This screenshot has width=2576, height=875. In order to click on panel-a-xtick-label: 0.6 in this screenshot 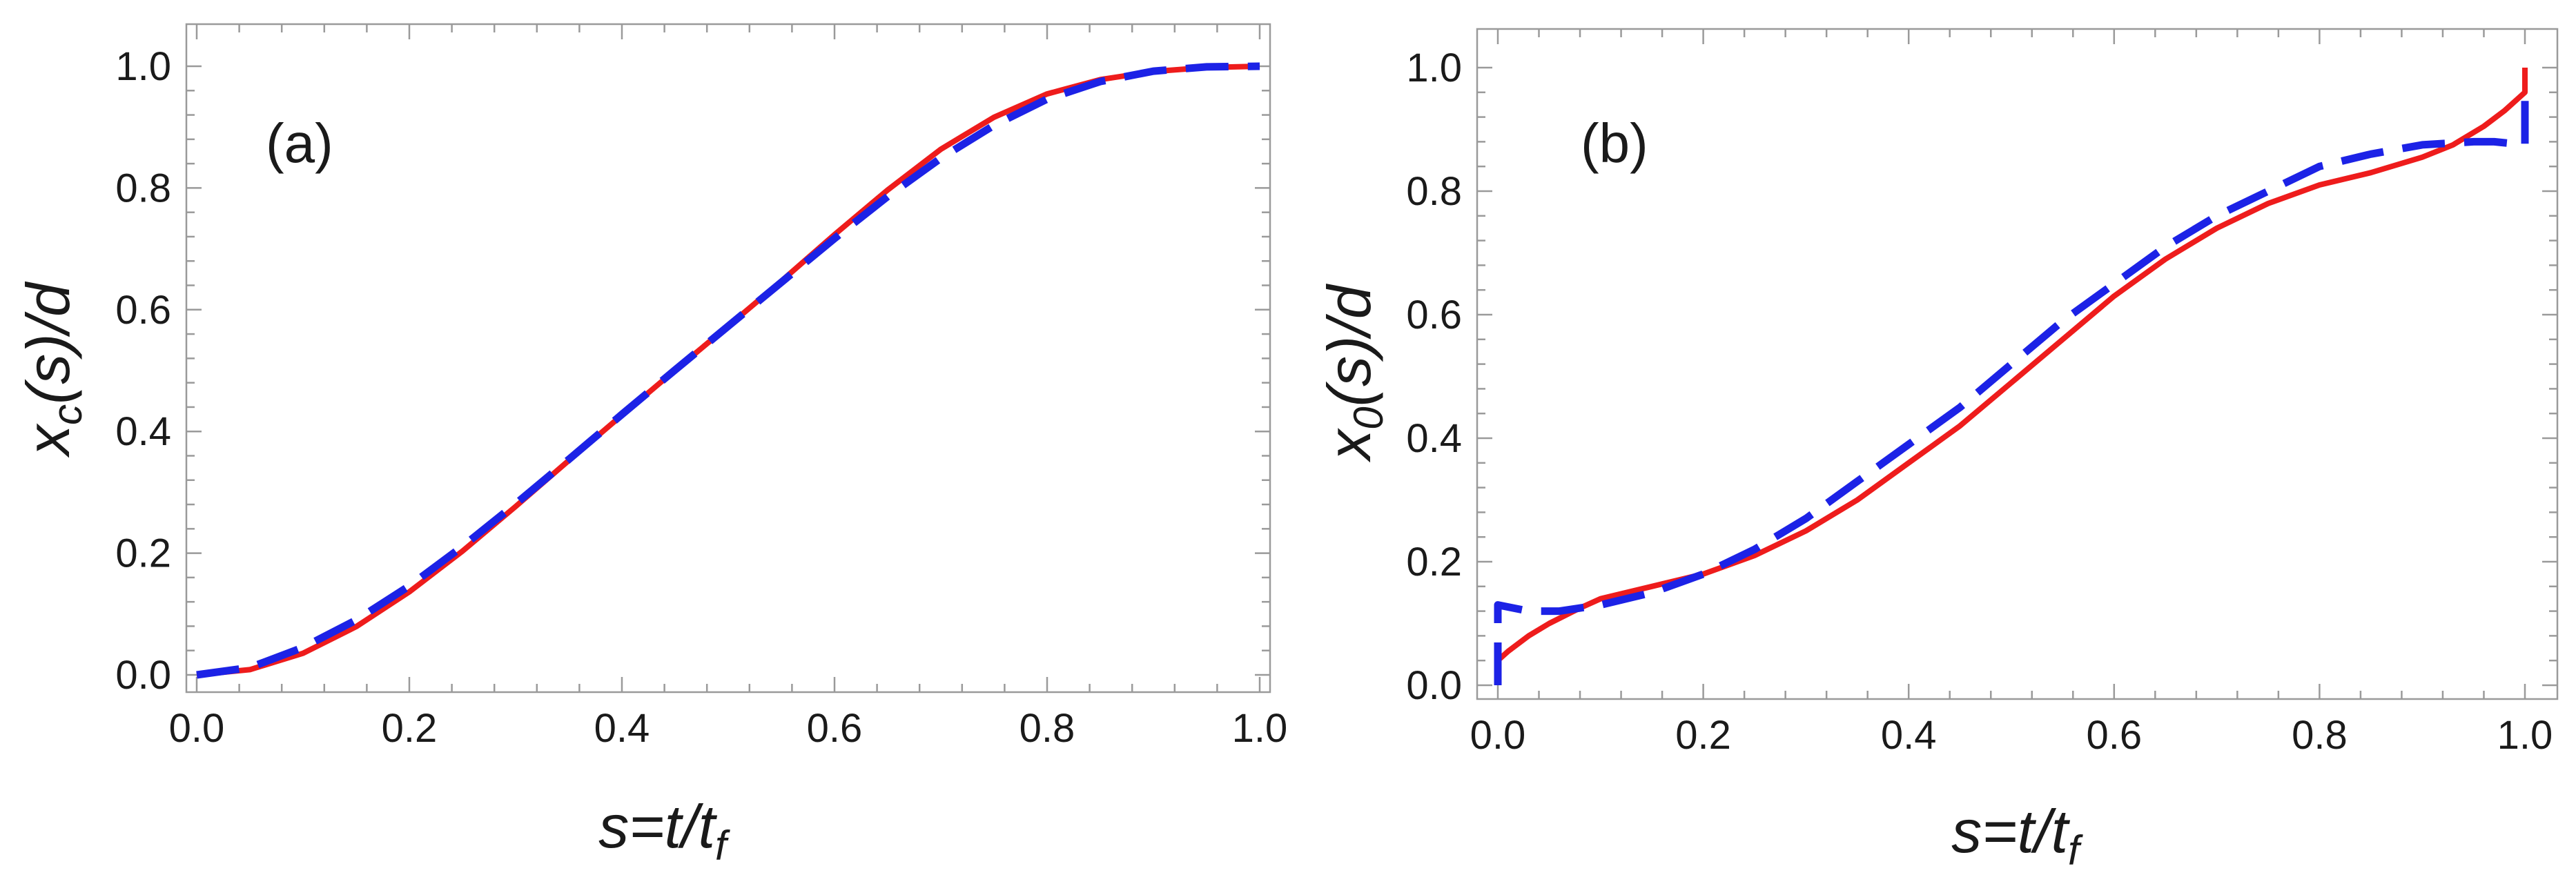, I will do `click(835, 728)`.